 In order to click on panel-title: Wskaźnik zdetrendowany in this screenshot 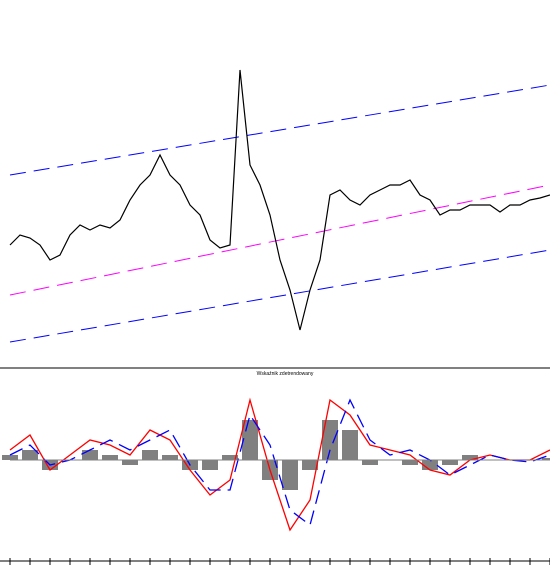, I will do `click(285, 374)`.